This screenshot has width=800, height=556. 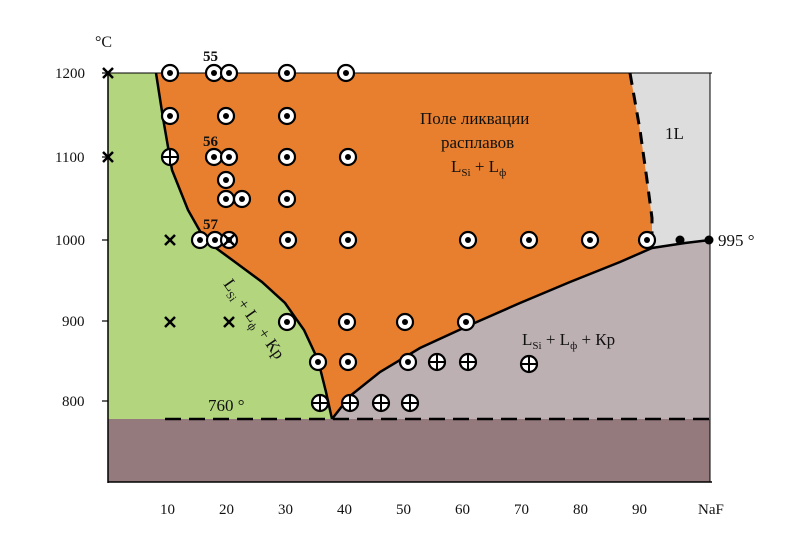 What do you see at coordinates (344, 510) in the screenshot?
I see `x-tick-label: 40` at bounding box center [344, 510].